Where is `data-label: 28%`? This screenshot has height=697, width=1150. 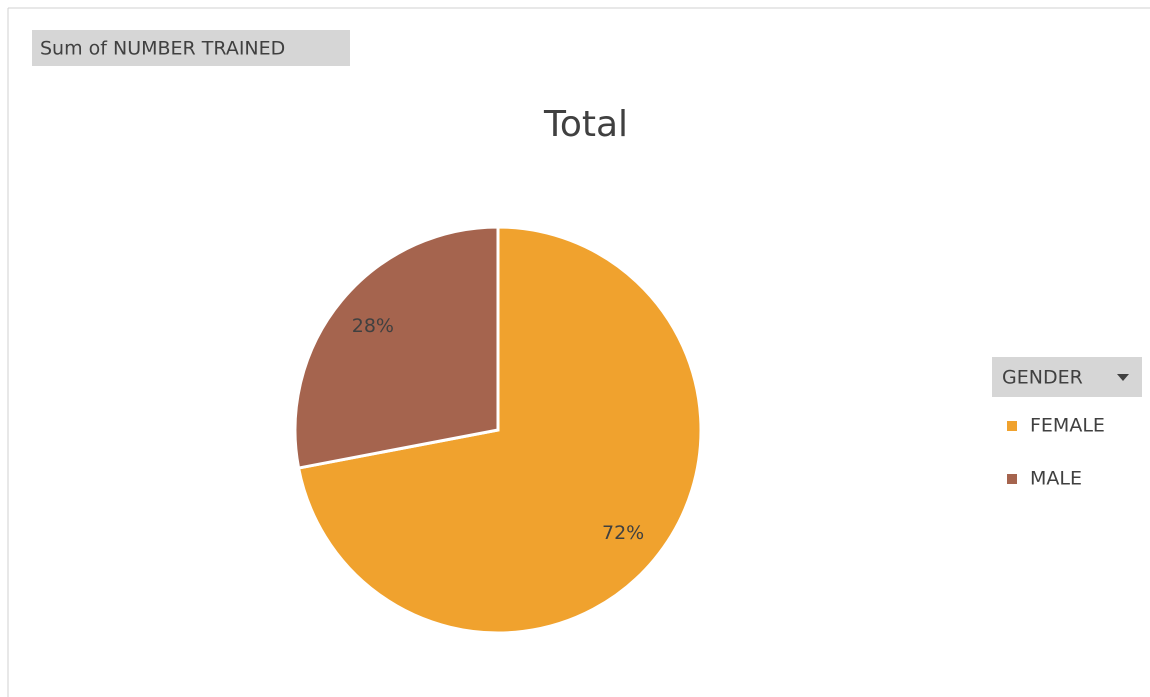
data-label: 28% is located at coordinates (373, 326).